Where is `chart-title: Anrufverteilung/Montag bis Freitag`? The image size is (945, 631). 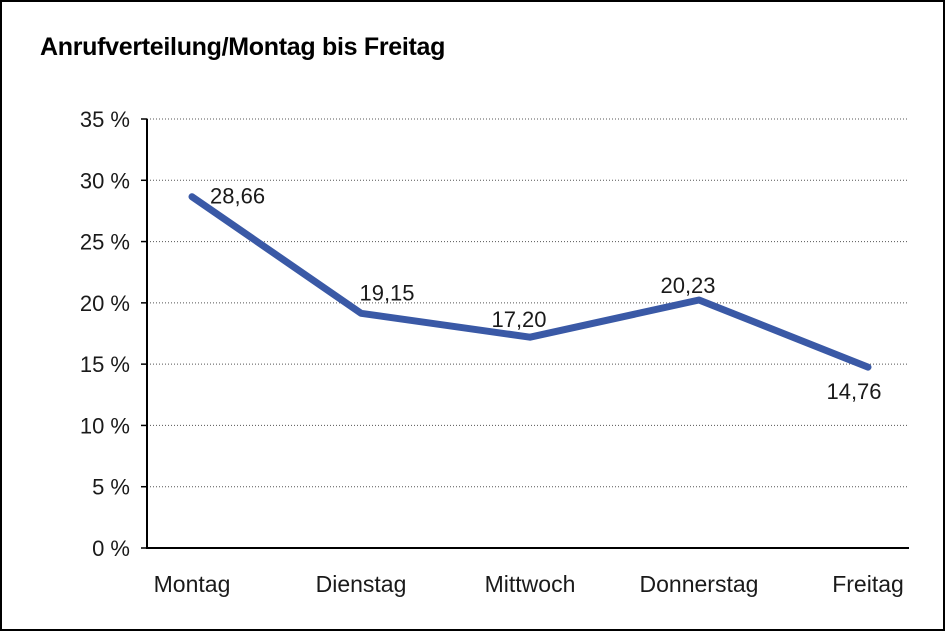 chart-title: Anrufverteilung/Montag bis Freitag is located at coordinates (243, 47).